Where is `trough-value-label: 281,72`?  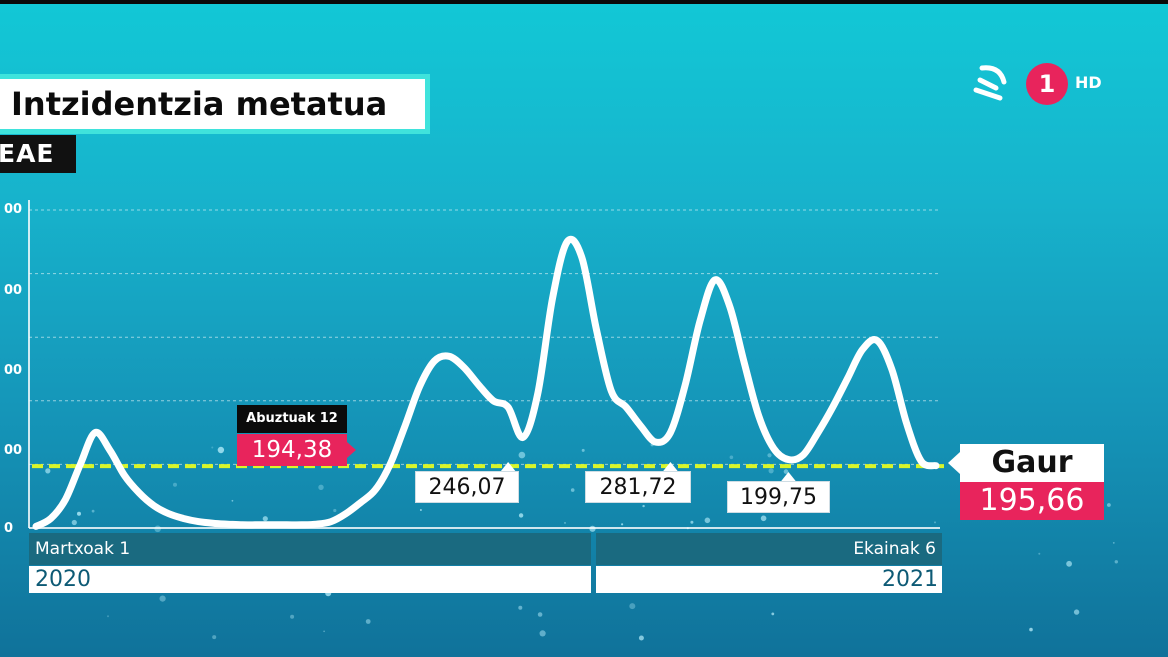 trough-value-label: 281,72 is located at coordinates (638, 487).